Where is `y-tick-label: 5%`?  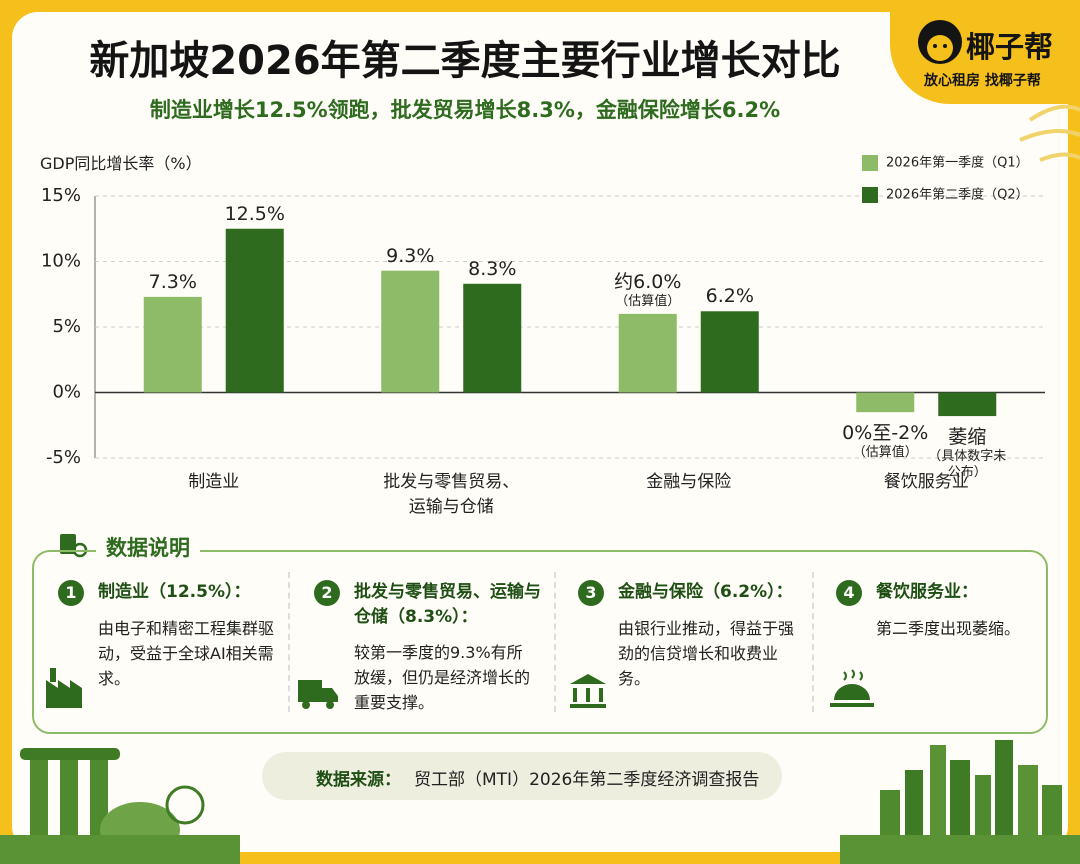 y-tick-label: 5% is located at coordinates (66, 326).